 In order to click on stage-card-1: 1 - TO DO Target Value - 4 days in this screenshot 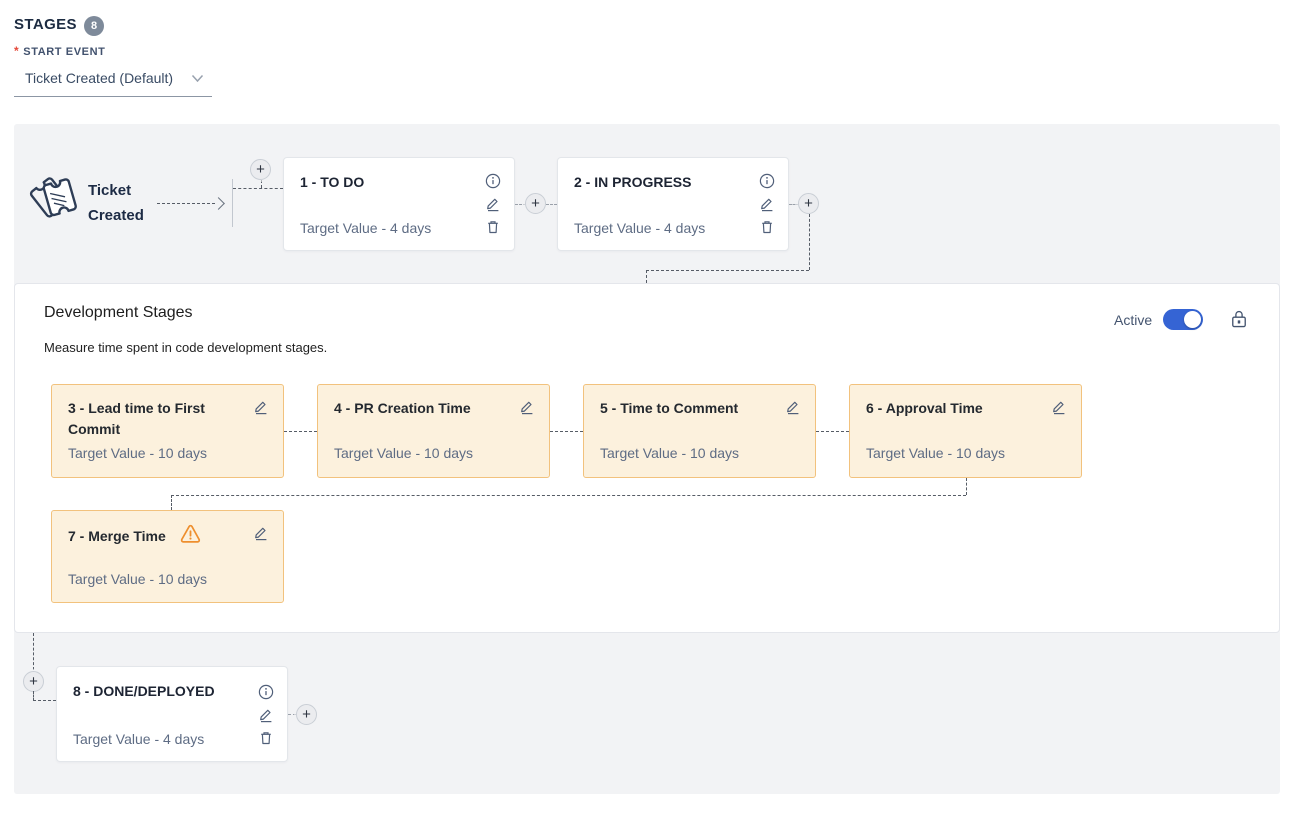, I will do `click(399, 204)`.